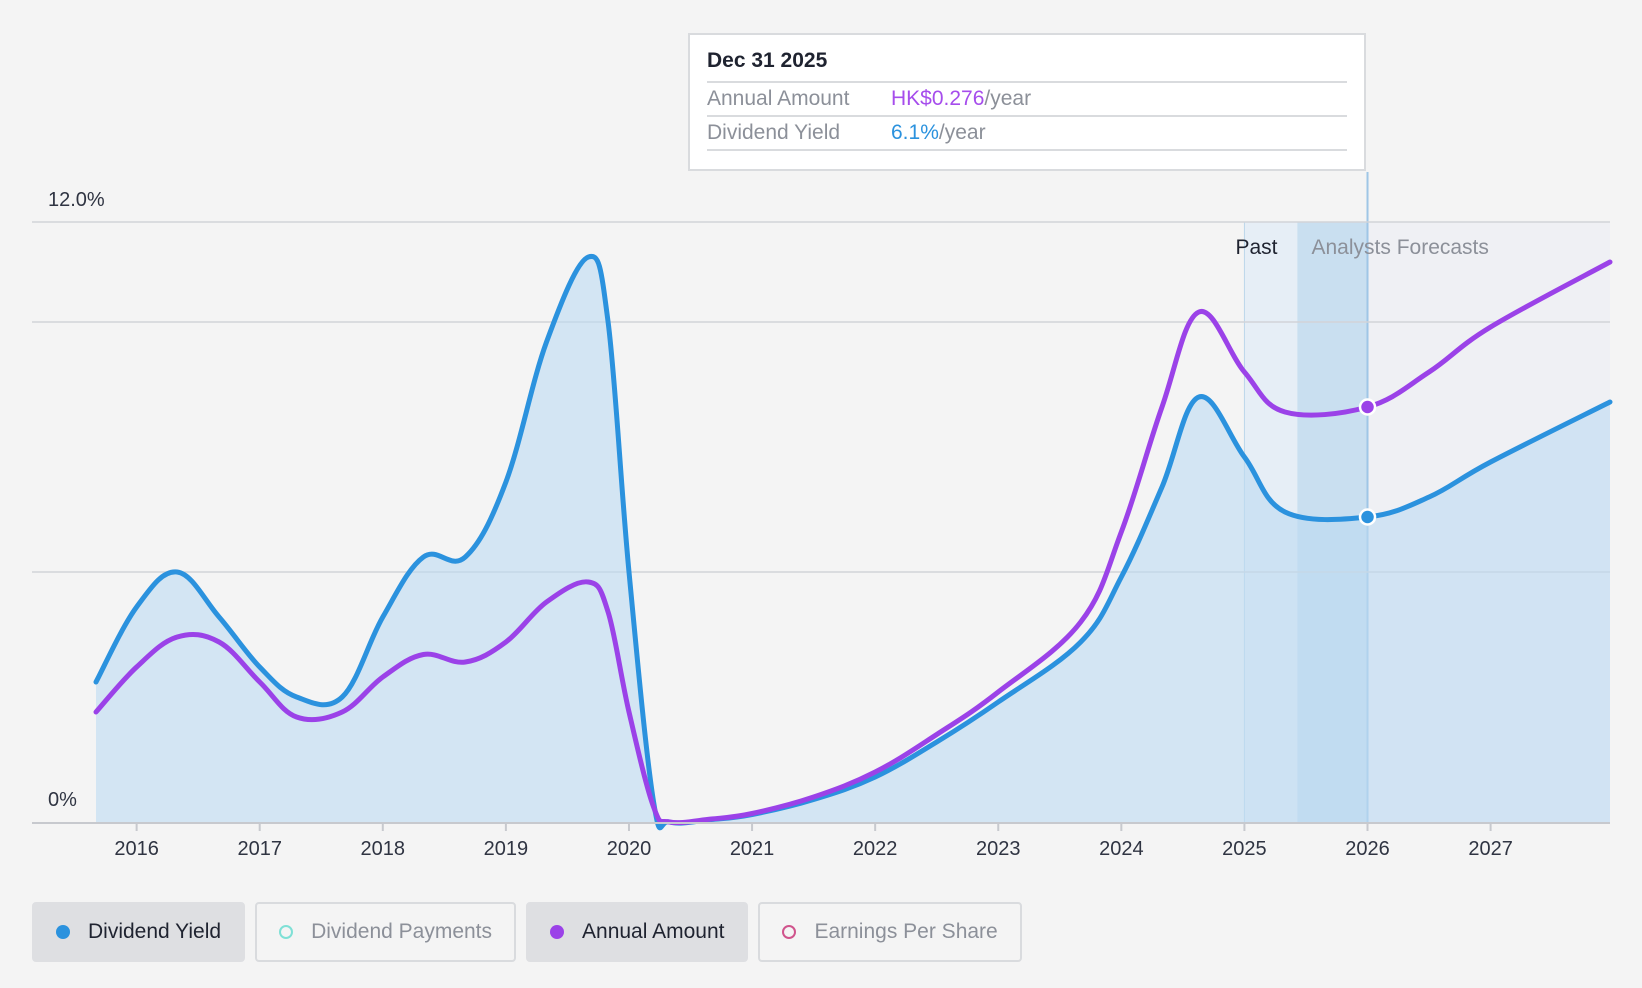 This screenshot has width=1642, height=988. I want to click on legend-dividend-payments: Dividend Payments, so click(386, 932).